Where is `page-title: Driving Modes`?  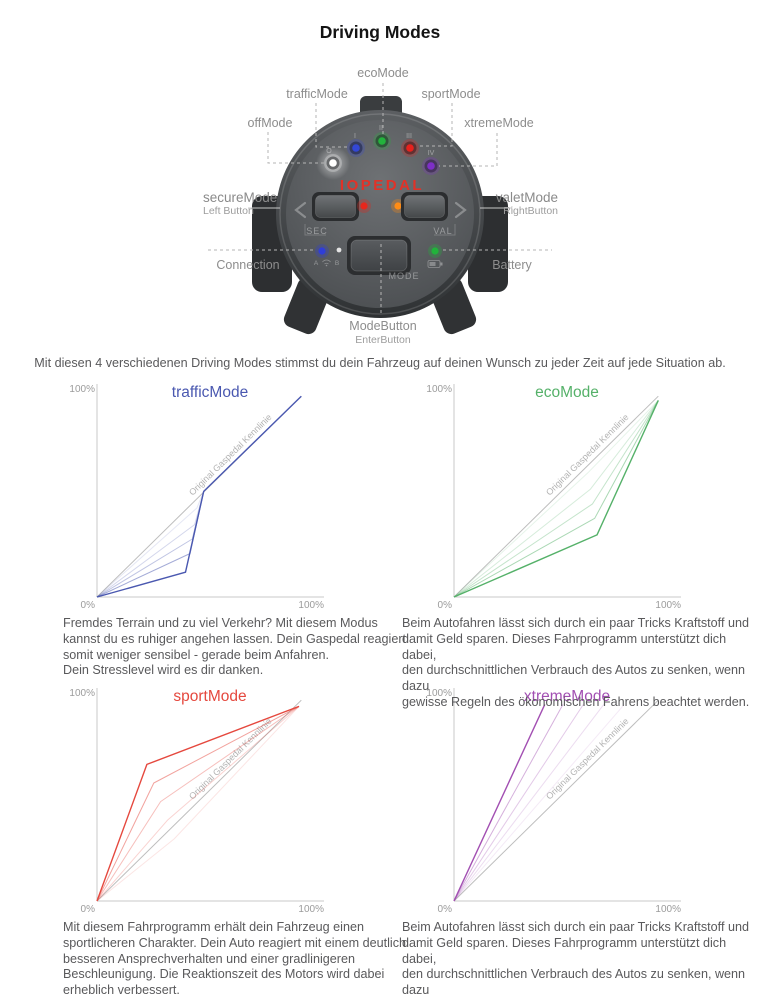
page-title: Driving Modes is located at coordinates (380, 32).